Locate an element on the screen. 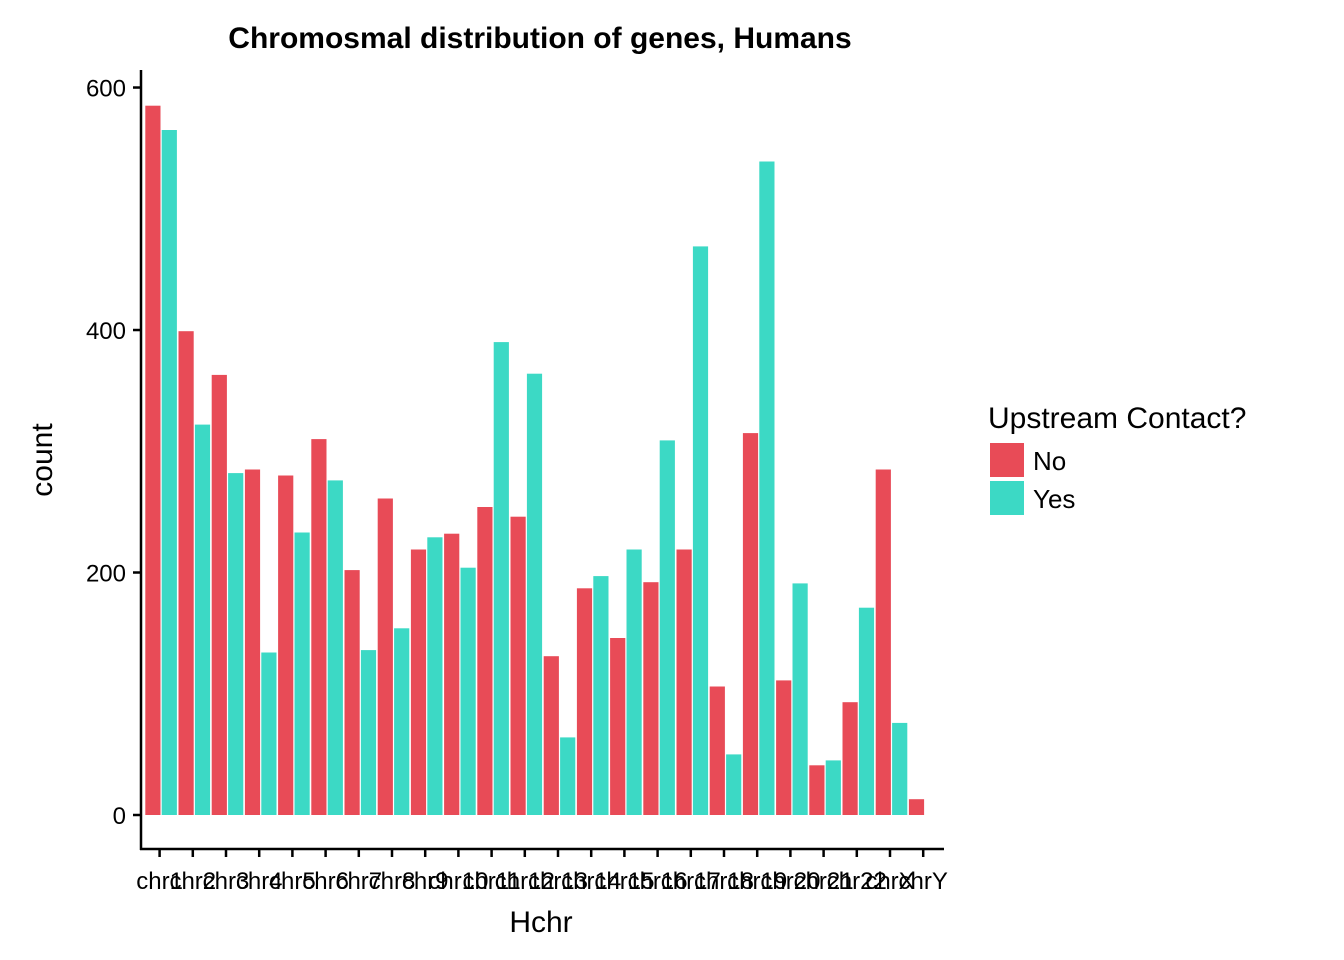 The width and height of the screenshot is (1344, 960). legend-label-yes: Yes is located at coordinates (1054, 499).